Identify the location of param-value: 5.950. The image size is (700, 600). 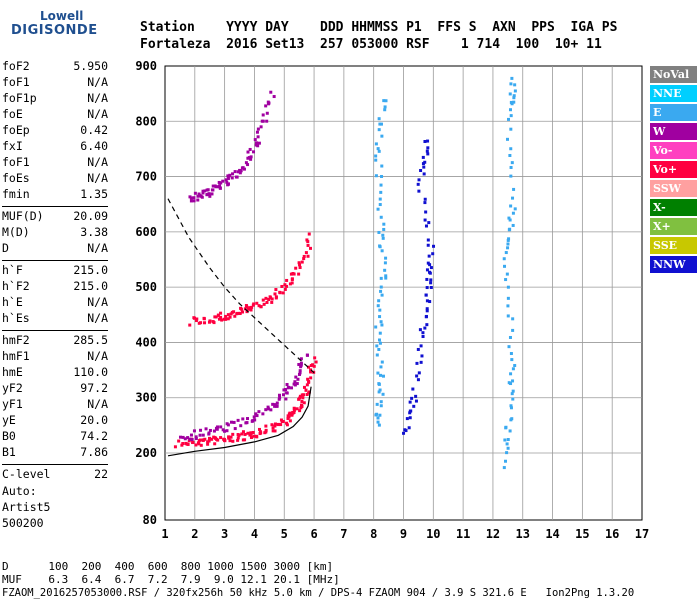
(90, 66).